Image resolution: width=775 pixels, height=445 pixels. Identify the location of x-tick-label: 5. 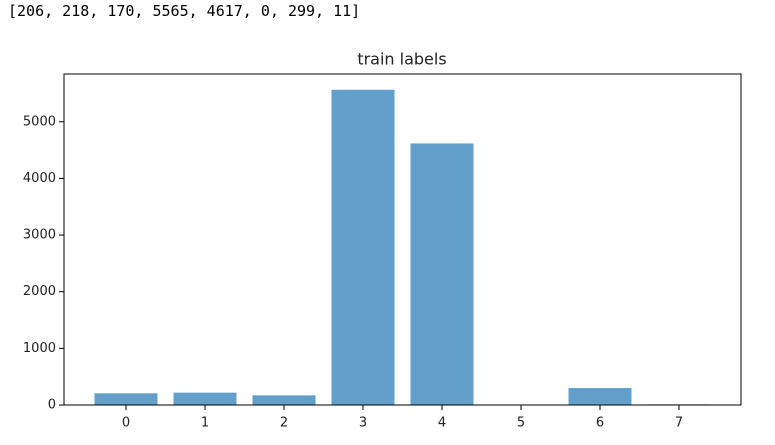
(521, 423).